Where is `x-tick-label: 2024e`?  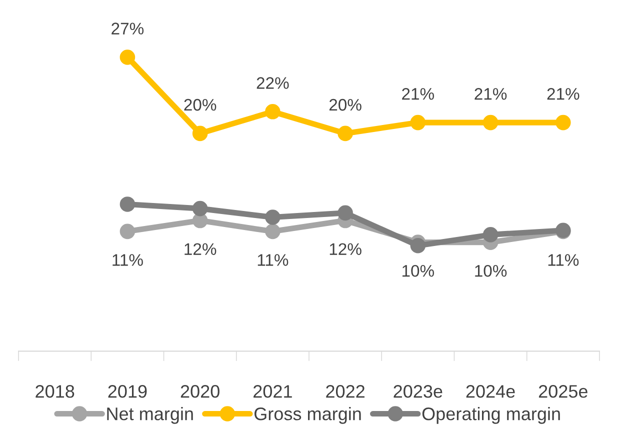
x-tick-label: 2024e is located at coordinates (490, 391).